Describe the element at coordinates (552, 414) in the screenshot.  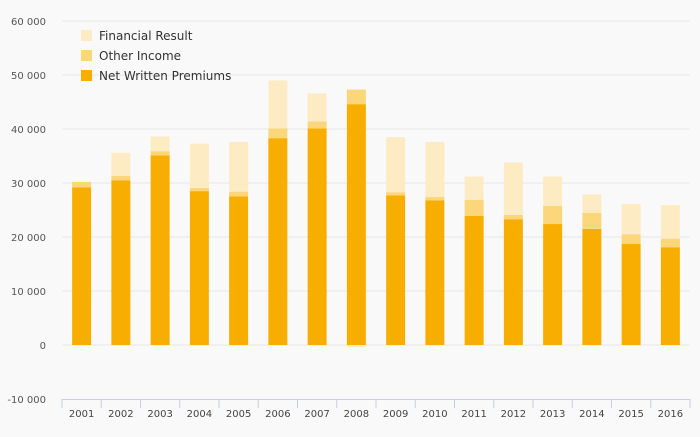
I see `x-tick-label: 2013` at that location.